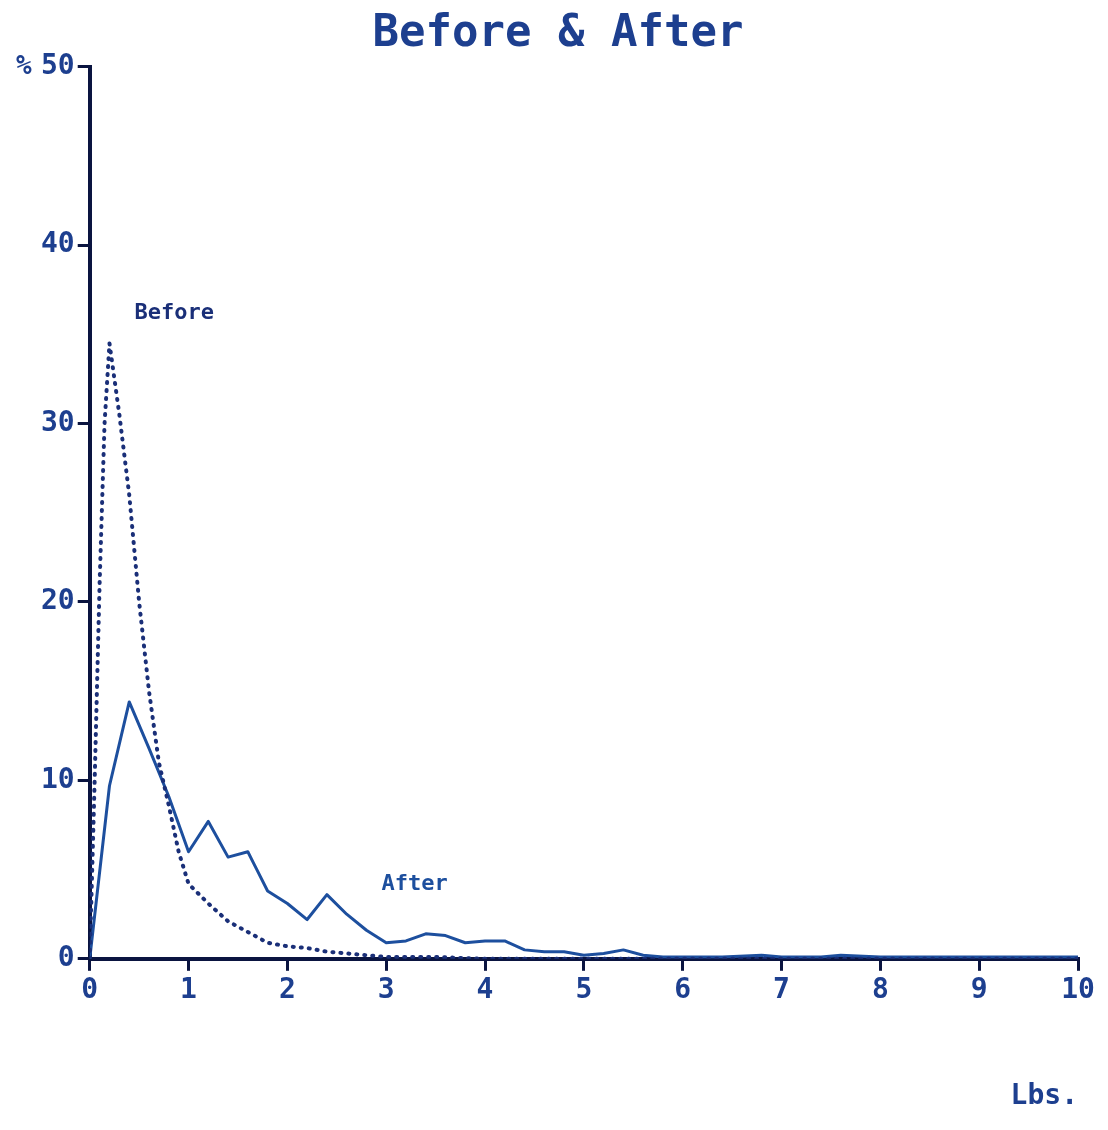  Describe the element at coordinates (1044, 1095) in the screenshot. I see `x-axis-title: Lbs.` at that location.